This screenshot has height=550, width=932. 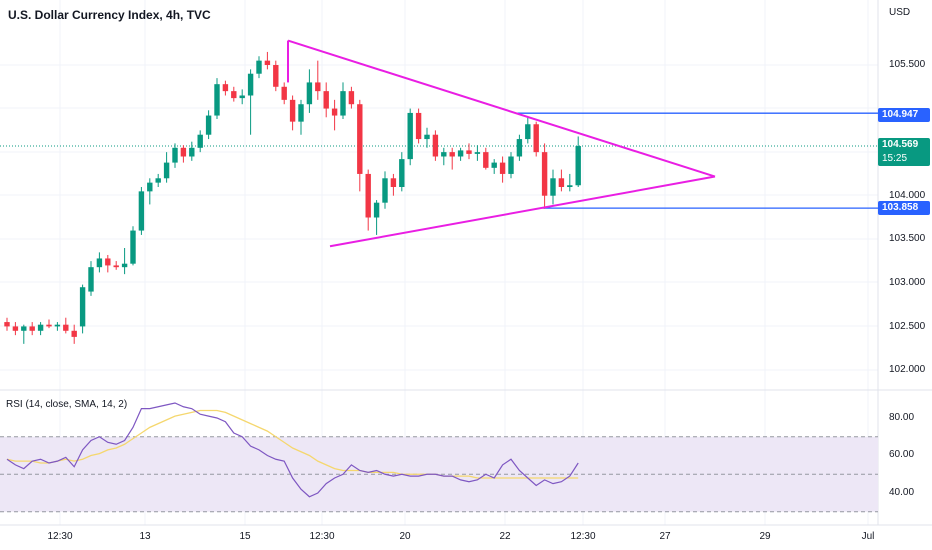 I want to click on time-tick: Jul, so click(x=868, y=536).